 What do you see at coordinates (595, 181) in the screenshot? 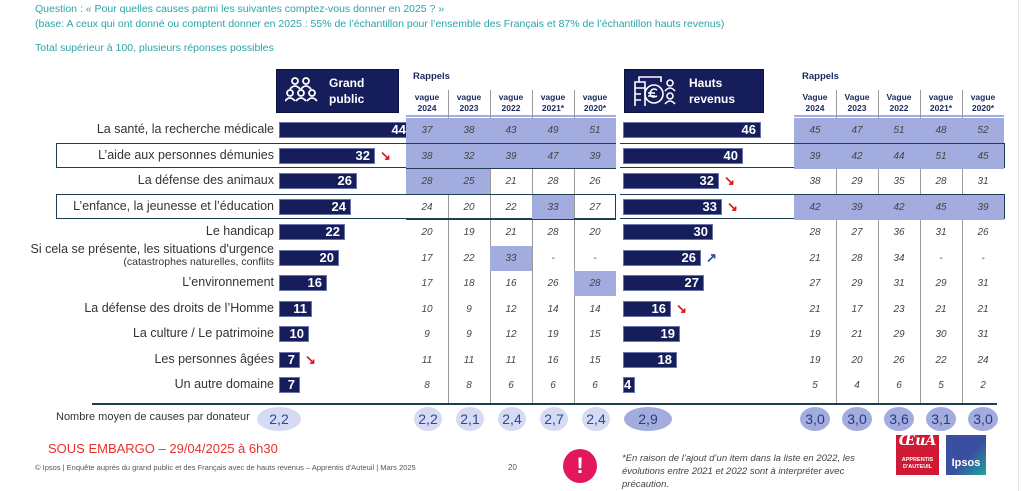
I see `gp-history-cell: 26` at bounding box center [595, 181].